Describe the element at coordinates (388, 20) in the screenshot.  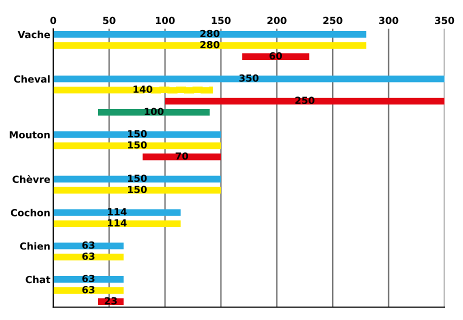
I see `x-tick-label: 300` at that location.